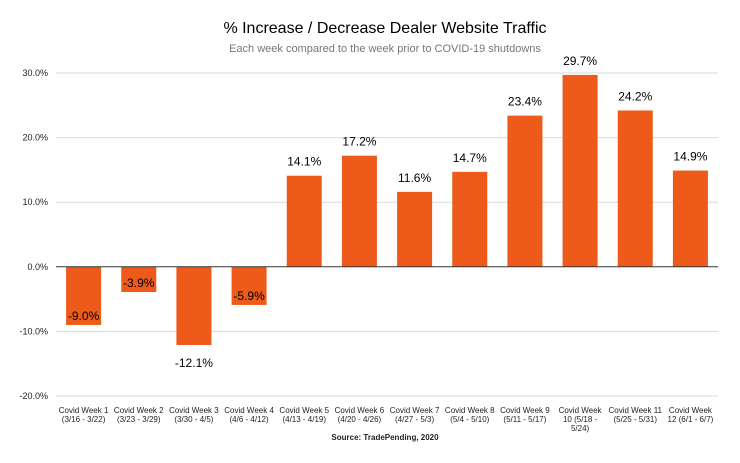 The image size is (740, 463). I want to click on x-tick-label: Covid Week 1(3/16 - 3/22), so click(84, 415).